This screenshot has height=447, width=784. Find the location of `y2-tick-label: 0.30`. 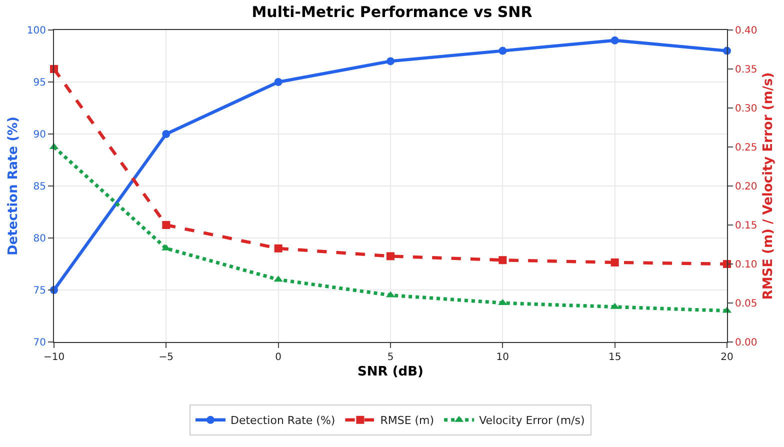

y2-tick-label: 0.30 is located at coordinates (746, 109).